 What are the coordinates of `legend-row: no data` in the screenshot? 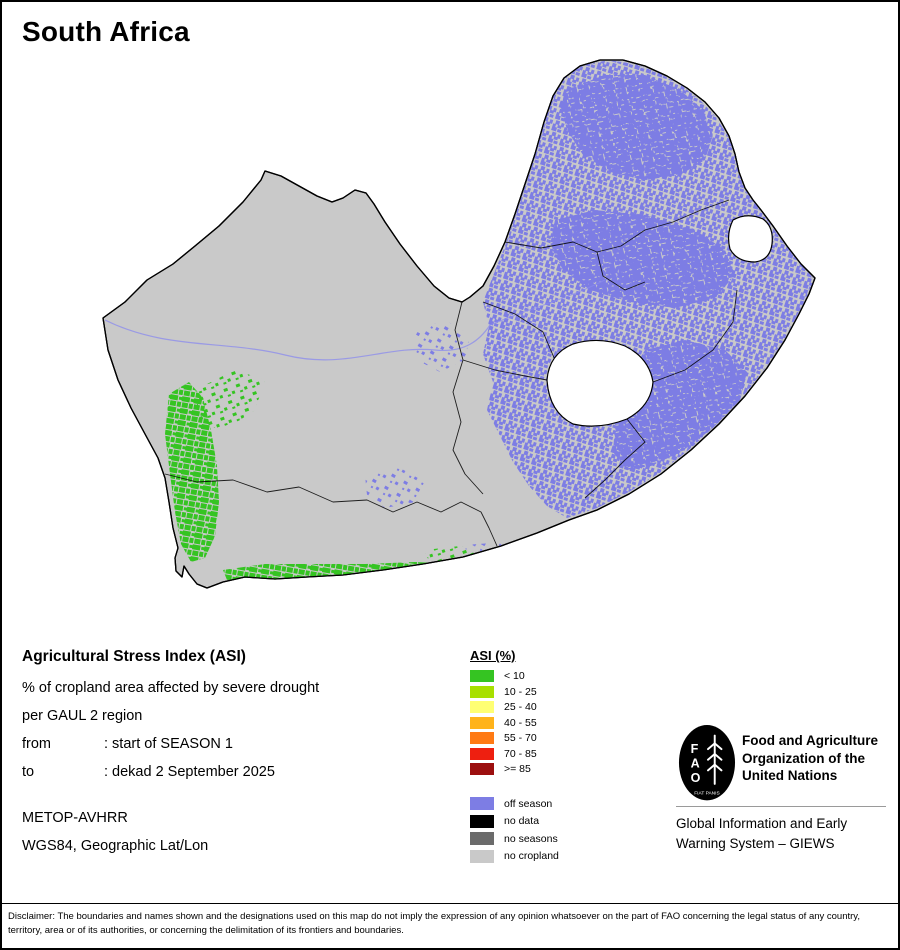 It's located at (545, 821).